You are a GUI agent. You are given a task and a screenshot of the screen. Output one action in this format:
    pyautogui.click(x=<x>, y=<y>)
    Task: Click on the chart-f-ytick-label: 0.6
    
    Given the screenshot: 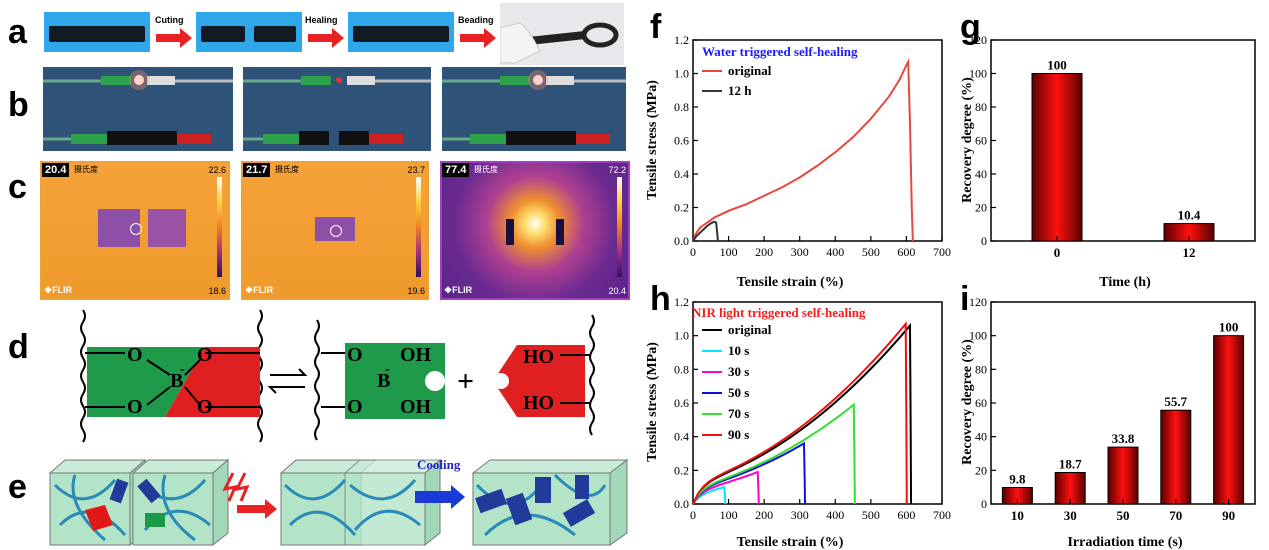 What is the action you would take?
    pyautogui.click(x=681, y=141)
    